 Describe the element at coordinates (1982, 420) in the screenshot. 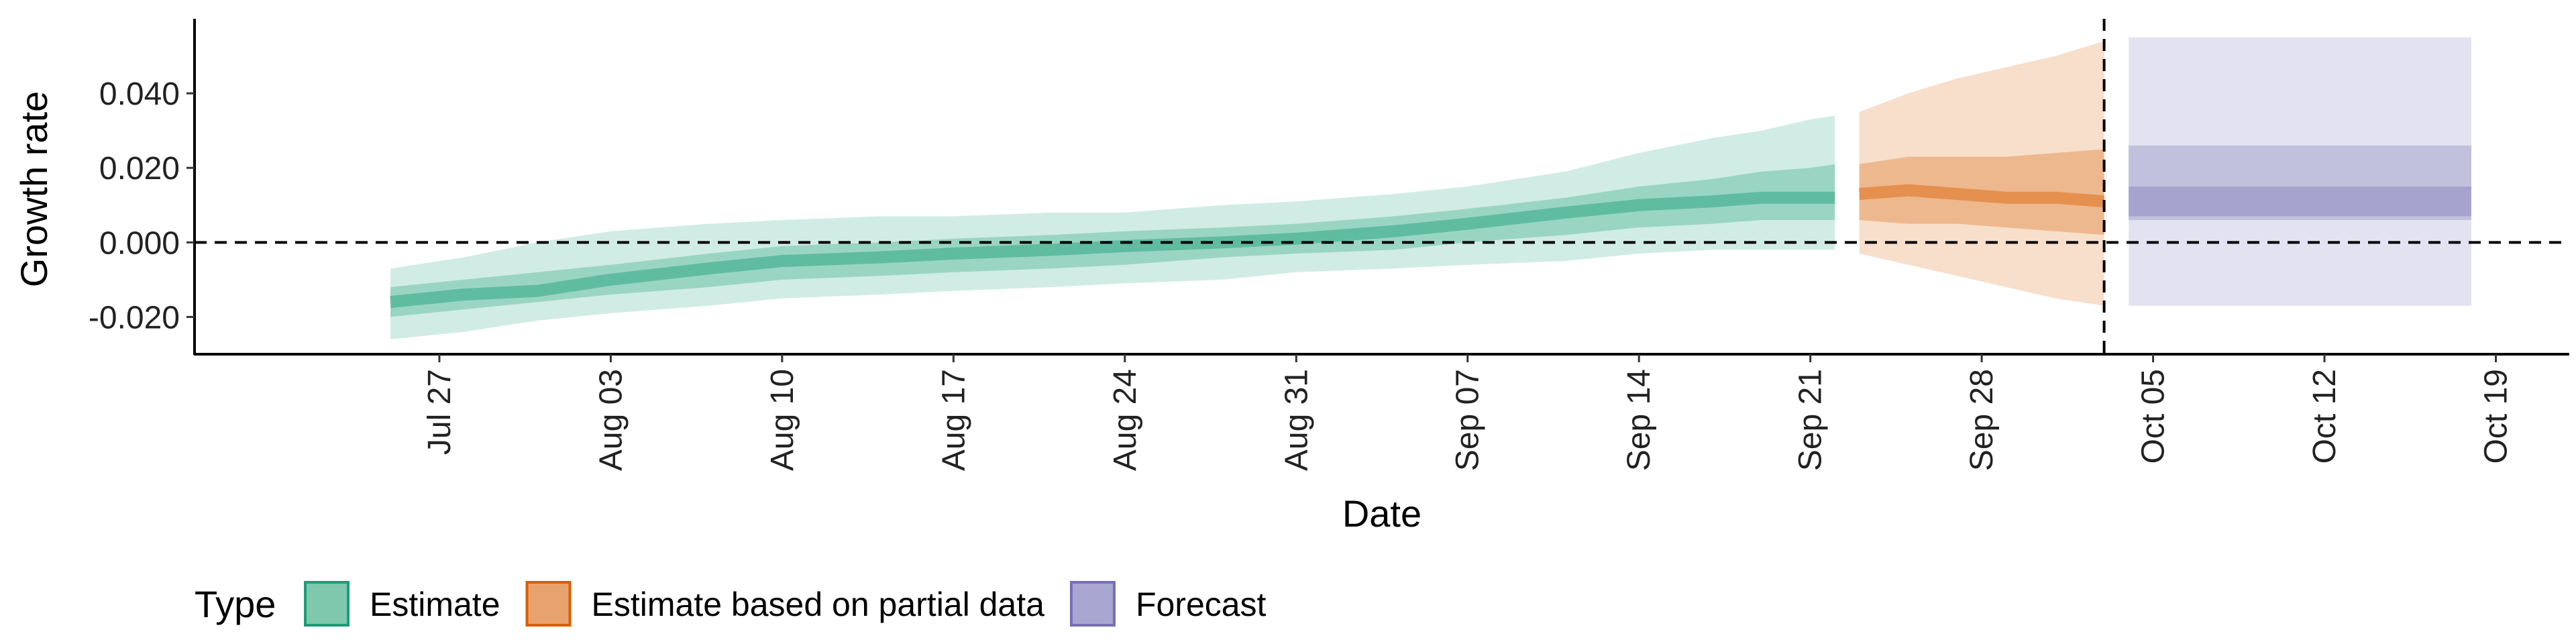

I see `x-tick-label: Sep 28` at that location.